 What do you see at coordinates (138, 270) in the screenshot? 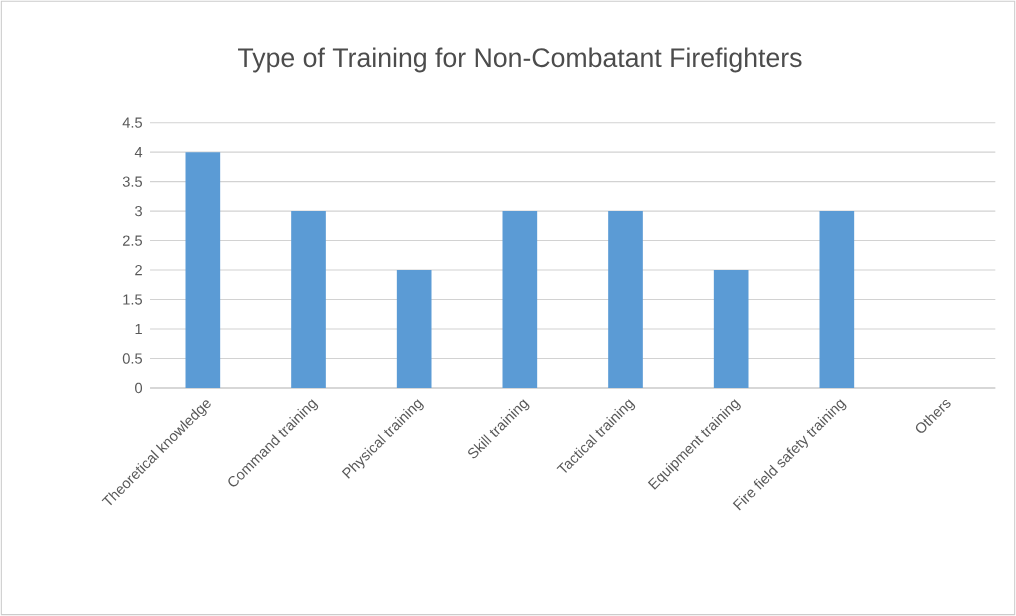
I see `y-tick-label: 2` at bounding box center [138, 270].